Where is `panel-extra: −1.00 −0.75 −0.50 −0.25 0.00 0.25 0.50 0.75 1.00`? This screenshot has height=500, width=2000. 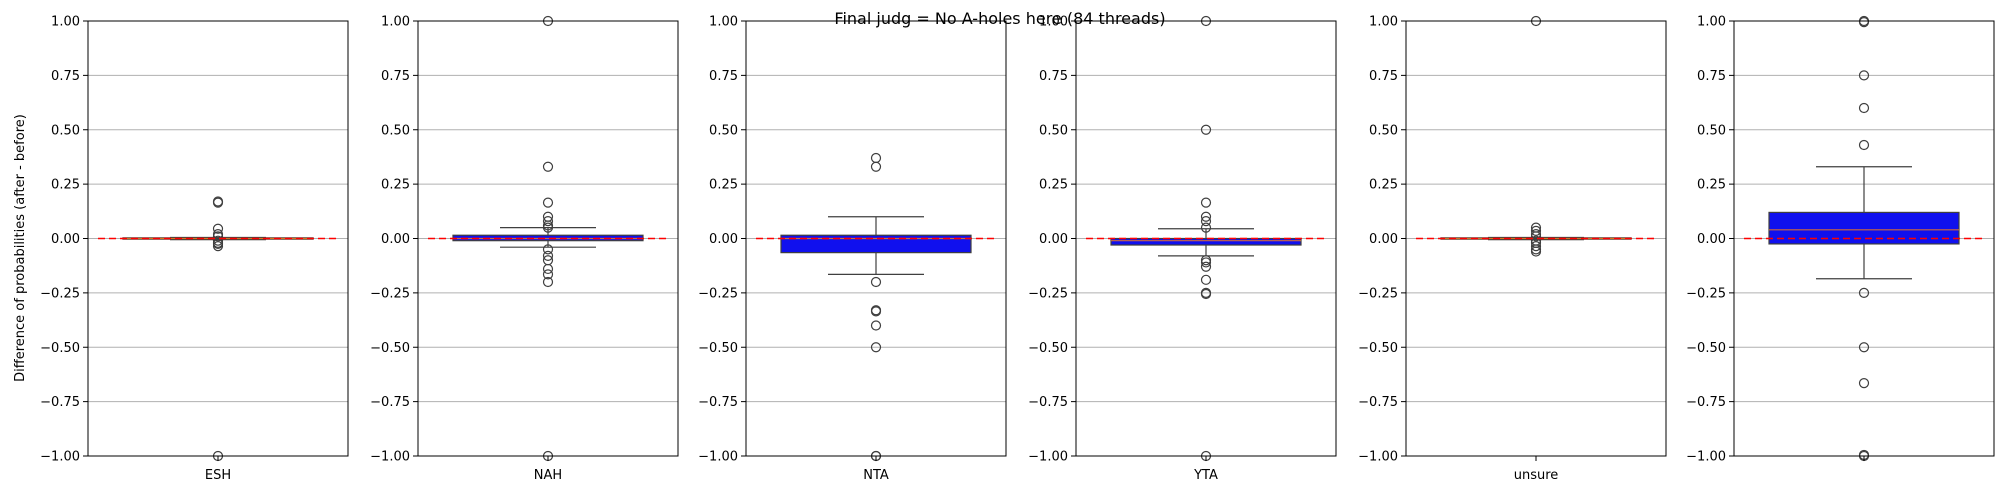 panel-extra: −1.00 −0.75 −0.50 −0.25 0.00 0.25 0.50 0.75 1.00 is located at coordinates (1840, 240).